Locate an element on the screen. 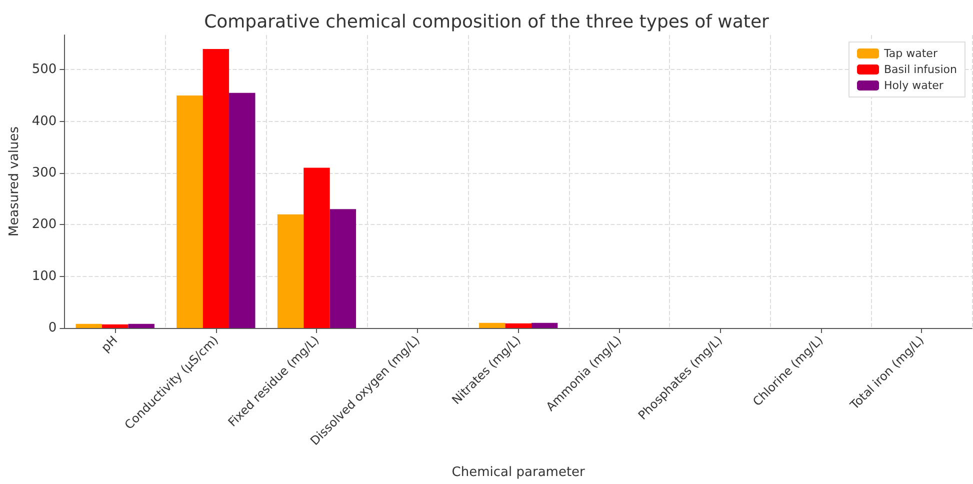 This screenshot has height=484, width=973. y-tick-label: 300 is located at coordinates (44, 172).